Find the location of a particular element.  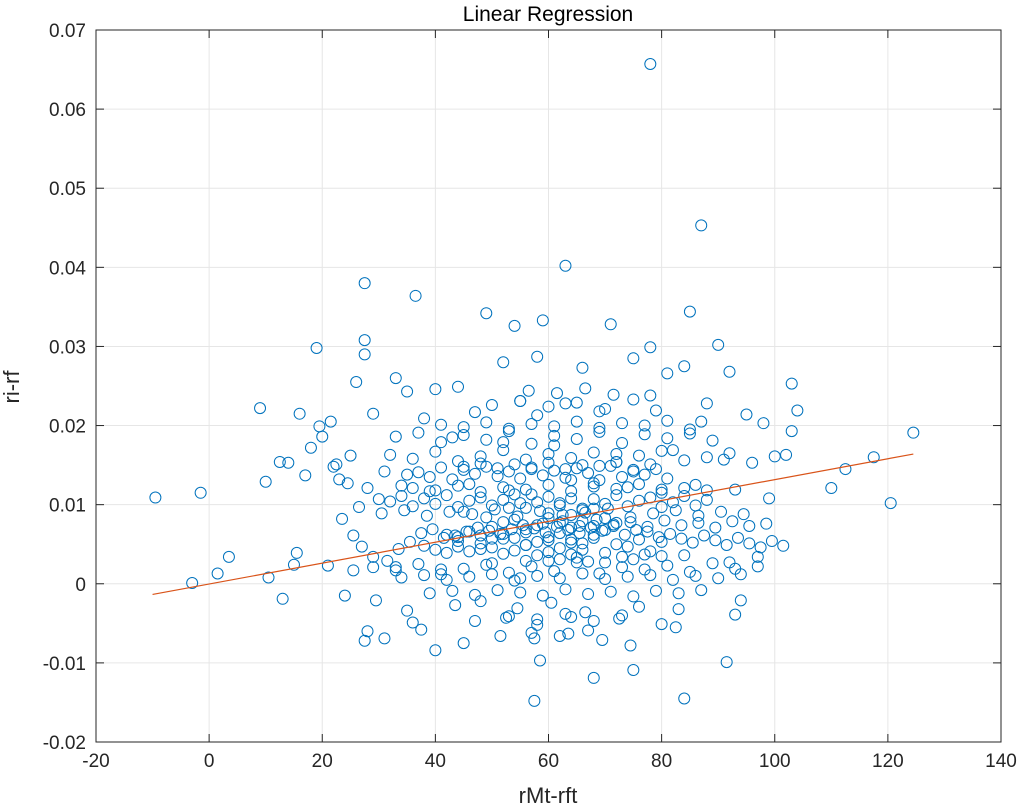

x-tick-label: 60 is located at coordinates (548, 761).